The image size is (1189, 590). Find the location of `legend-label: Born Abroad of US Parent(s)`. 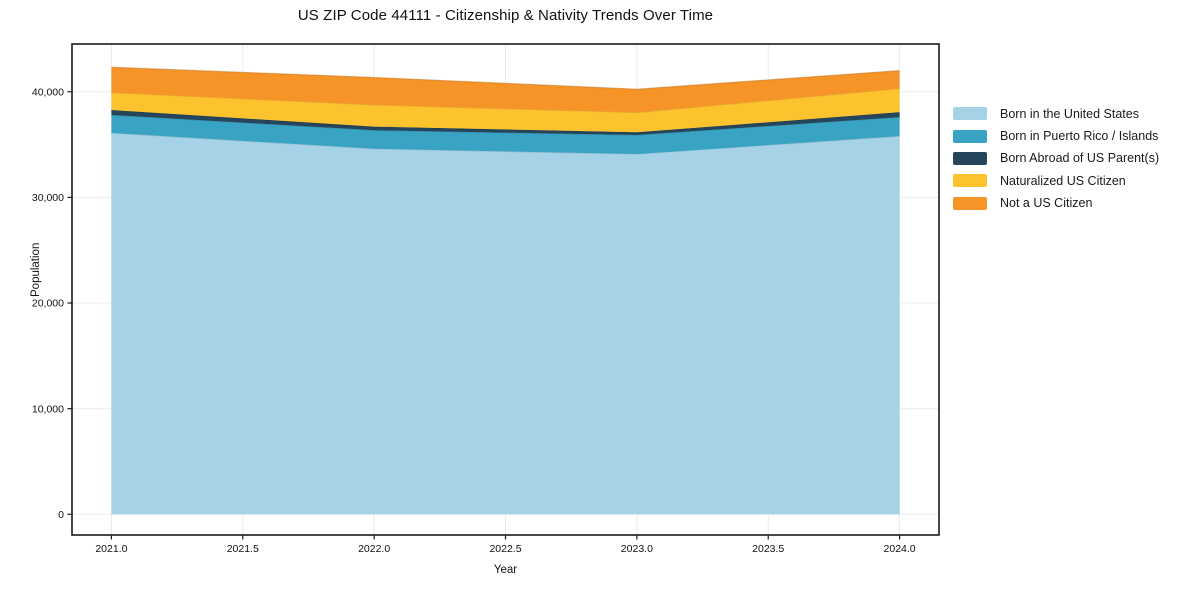

legend-label: Born Abroad of US Parent(s) is located at coordinates (1080, 158).